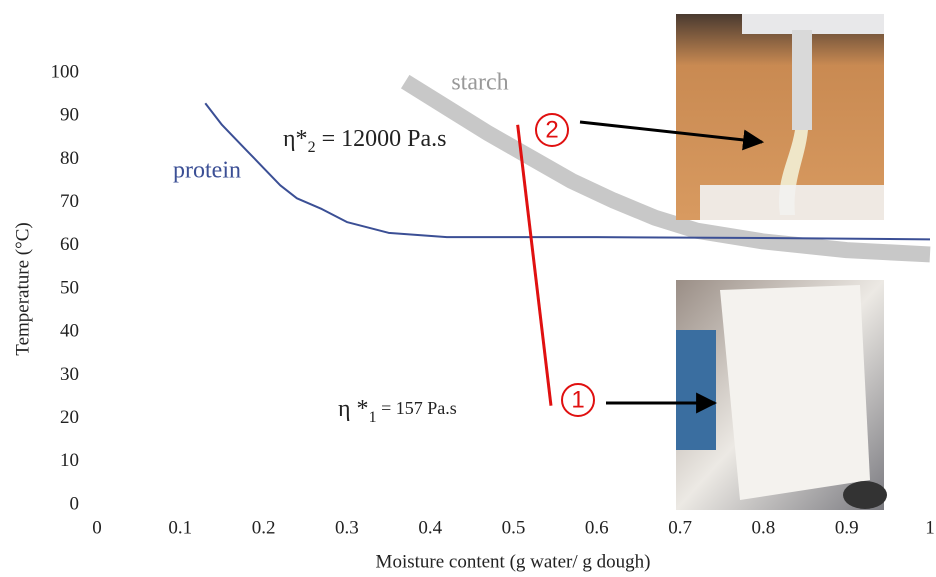 The height and width of the screenshot is (577, 936). What do you see at coordinates (69, 158) in the screenshot?
I see `y-tick-label: 80` at bounding box center [69, 158].